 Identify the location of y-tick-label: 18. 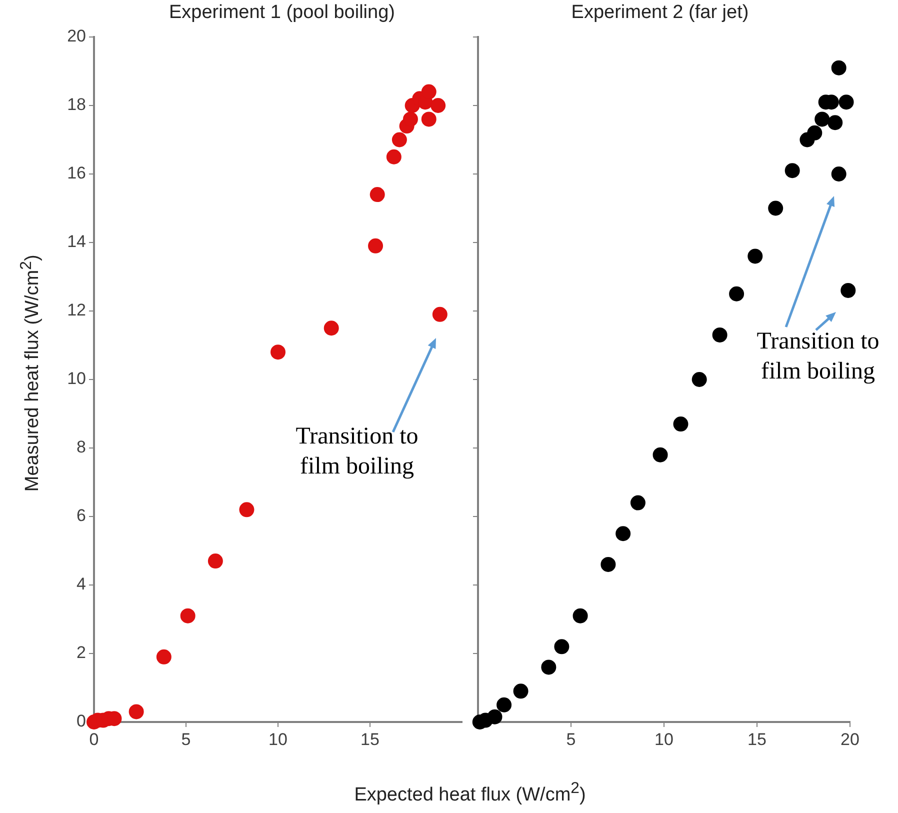
(76, 104).